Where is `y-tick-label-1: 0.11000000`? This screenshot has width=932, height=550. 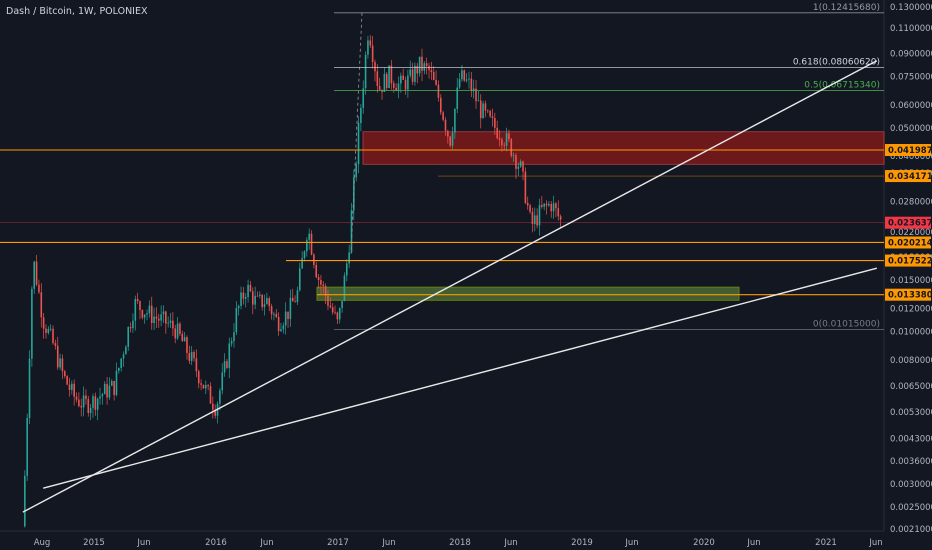
y-tick-label-1: 0.11000000 is located at coordinates (911, 29).